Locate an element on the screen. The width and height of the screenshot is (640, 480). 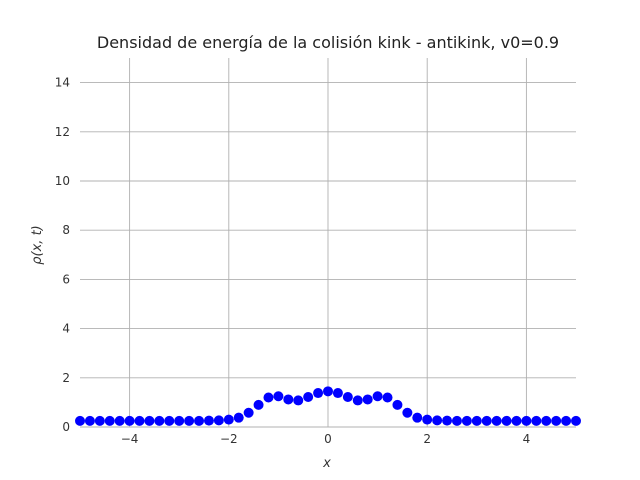
x-tick-label: 2 is located at coordinates (427, 439).